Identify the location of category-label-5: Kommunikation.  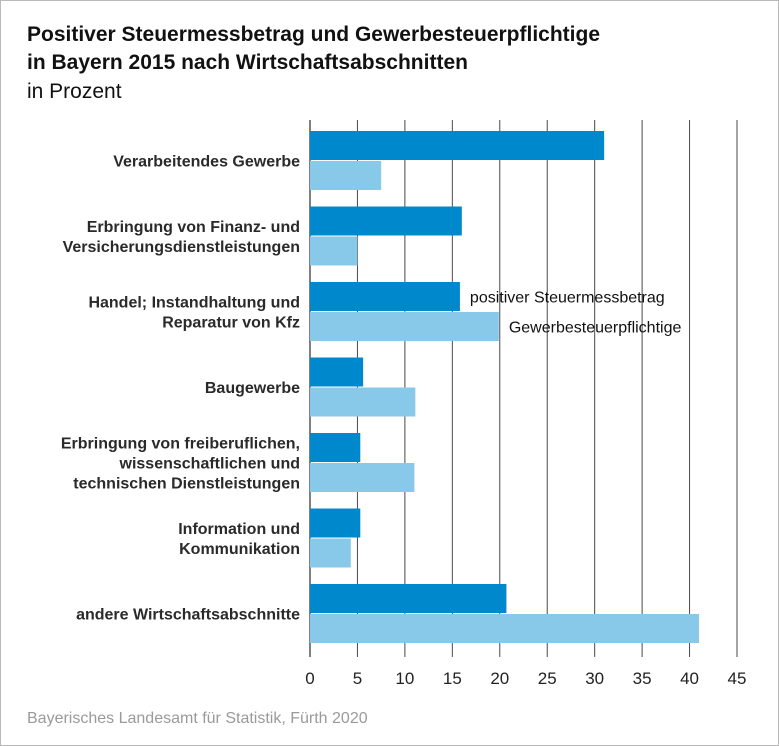
(239, 549).